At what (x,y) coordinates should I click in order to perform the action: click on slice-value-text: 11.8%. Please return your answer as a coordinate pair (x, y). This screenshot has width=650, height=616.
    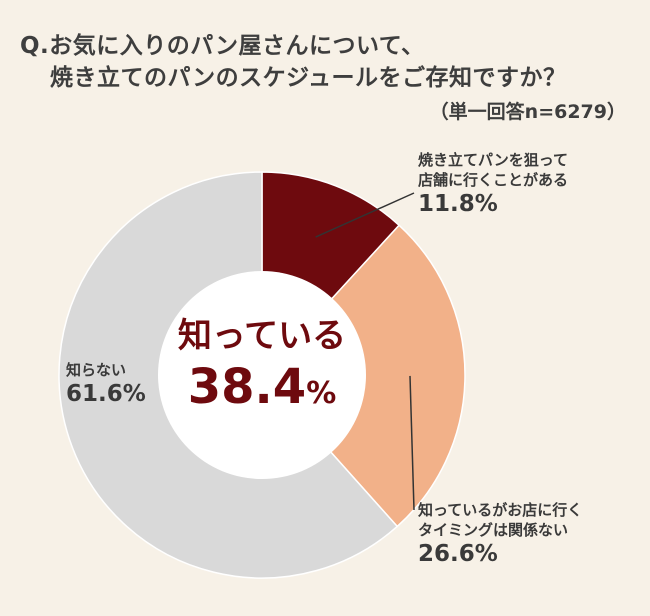
    Looking at the image, I should click on (458, 204).